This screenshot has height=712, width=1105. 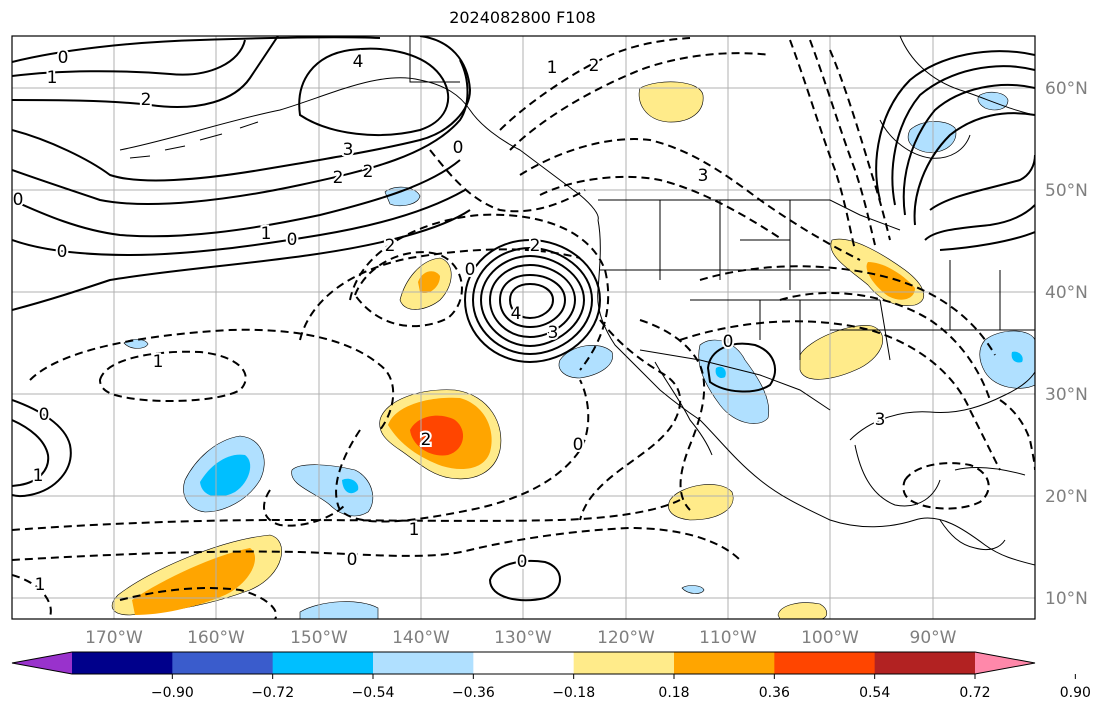 I want to click on mexico-coast, so click(x=867, y=492).